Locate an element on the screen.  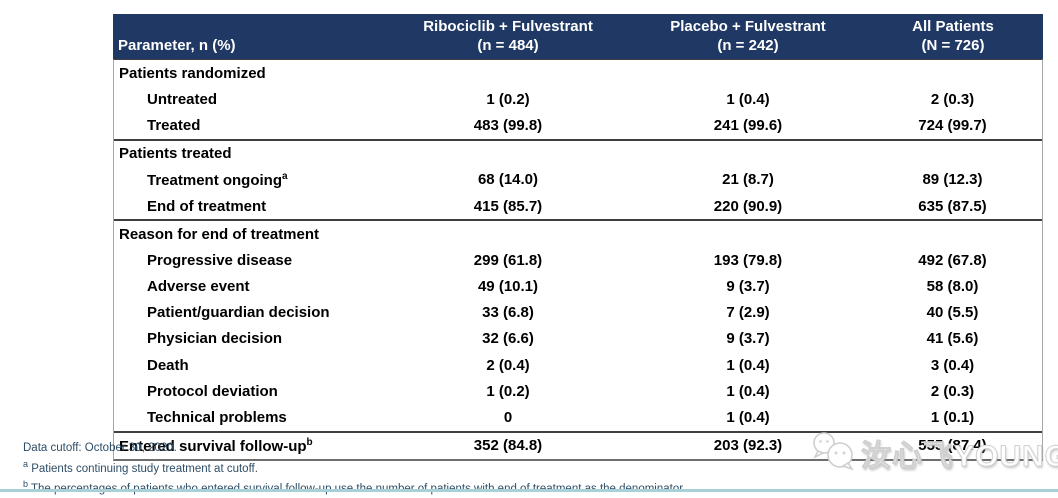
row-parameter-label: End of treatment is located at coordinates (207, 206).